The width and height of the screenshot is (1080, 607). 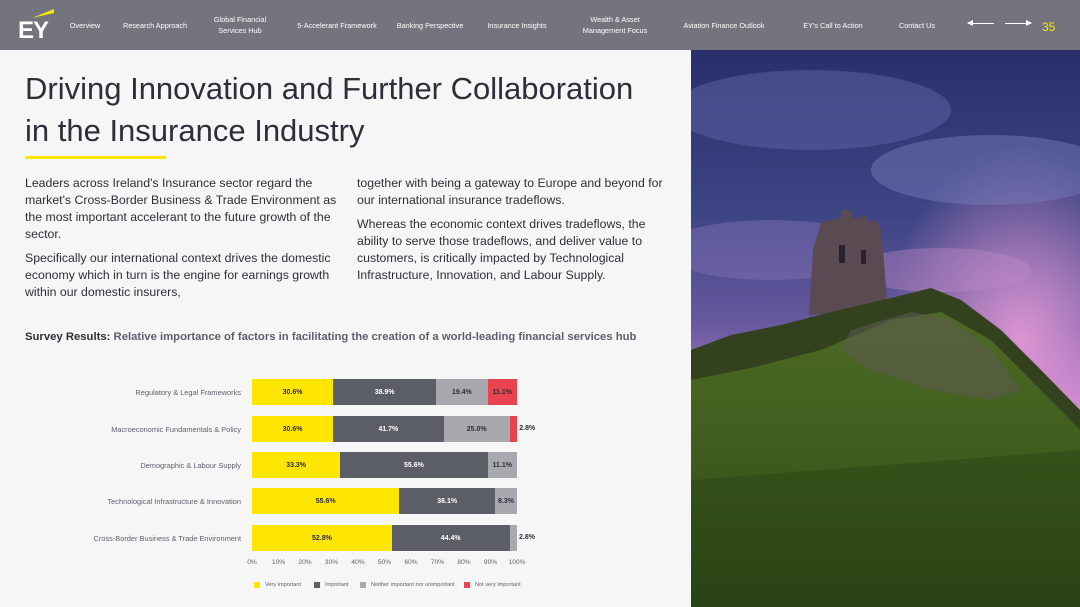 I want to click on bar-segment-very-important: 55.6%, so click(x=326, y=501).